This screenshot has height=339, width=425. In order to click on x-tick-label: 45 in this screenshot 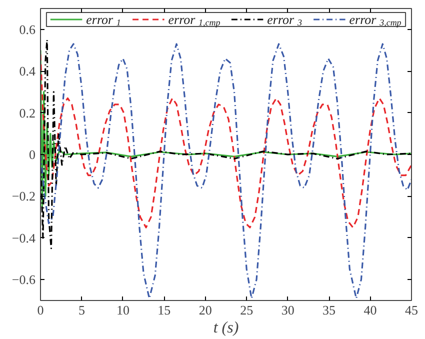, I will do `click(411, 310)`.